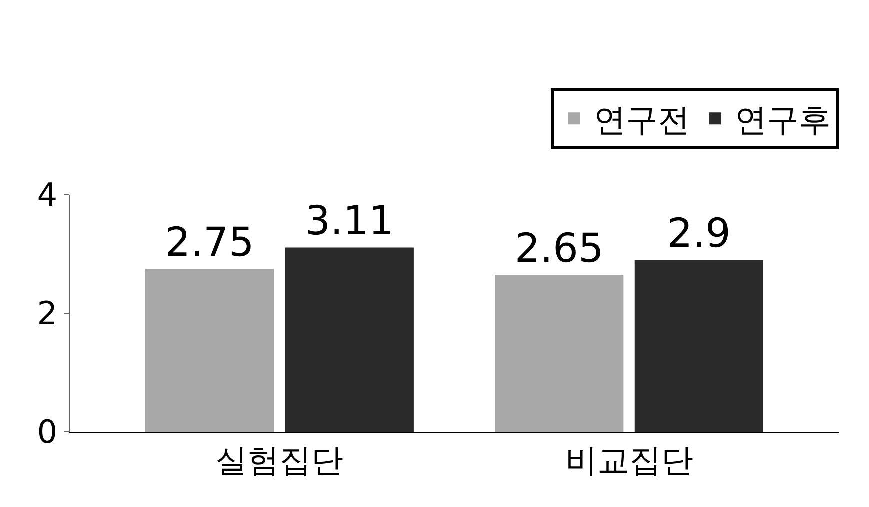 This screenshot has width=869, height=507. Describe the element at coordinates (47, 432) in the screenshot. I see `y-tick-label: 0` at that location.